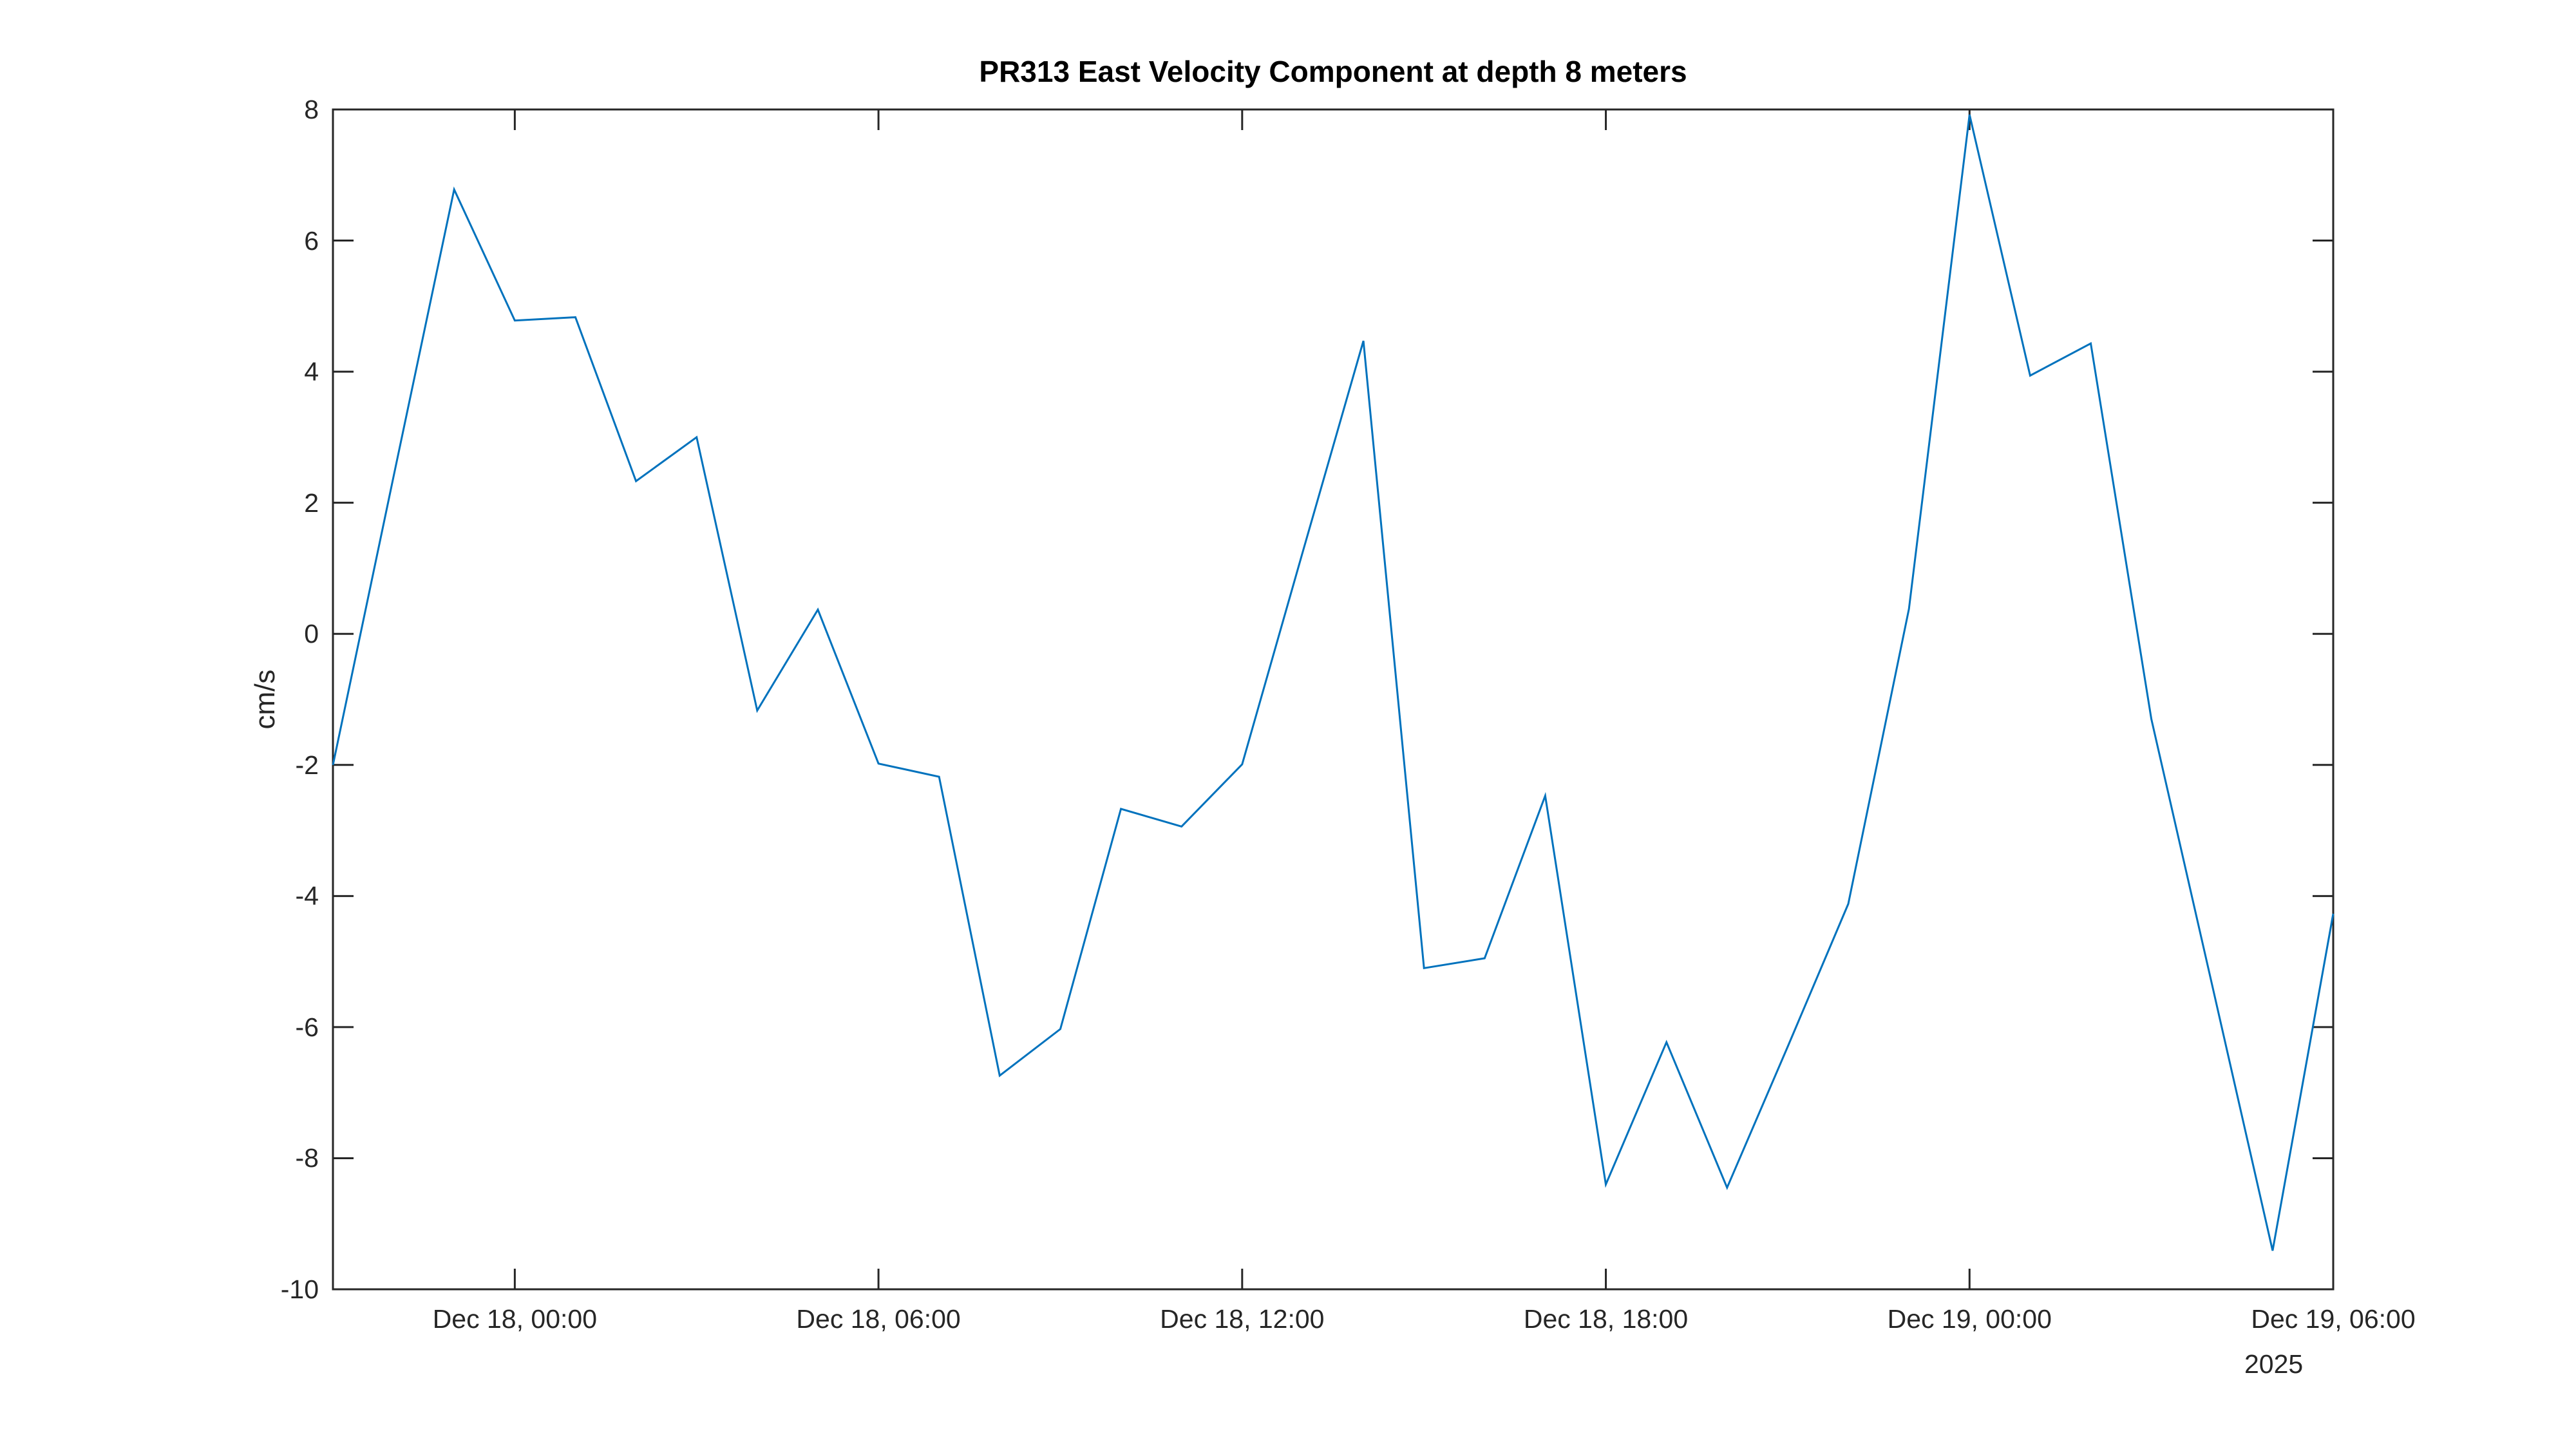 Image resolution: width=2576 pixels, height=1449 pixels. Describe the element at coordinates (2274, 1364) in the screenshot. I see `year-offset-label: 2025` at that location.